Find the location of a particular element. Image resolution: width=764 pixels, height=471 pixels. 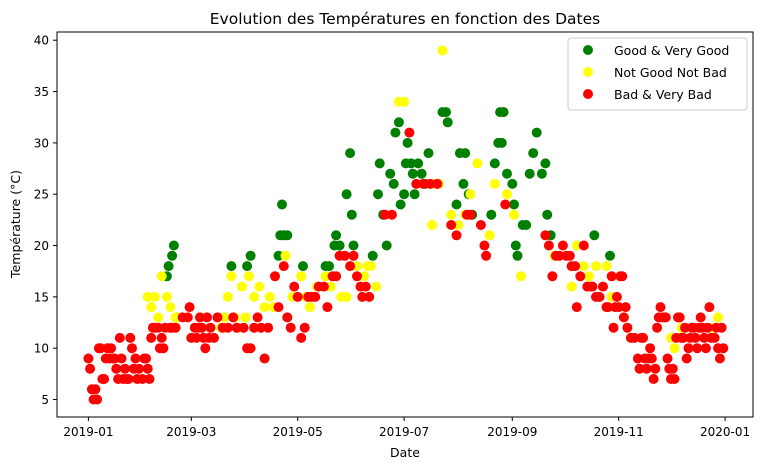

y-tick-label: 40 is located at coordinates (41, 41).